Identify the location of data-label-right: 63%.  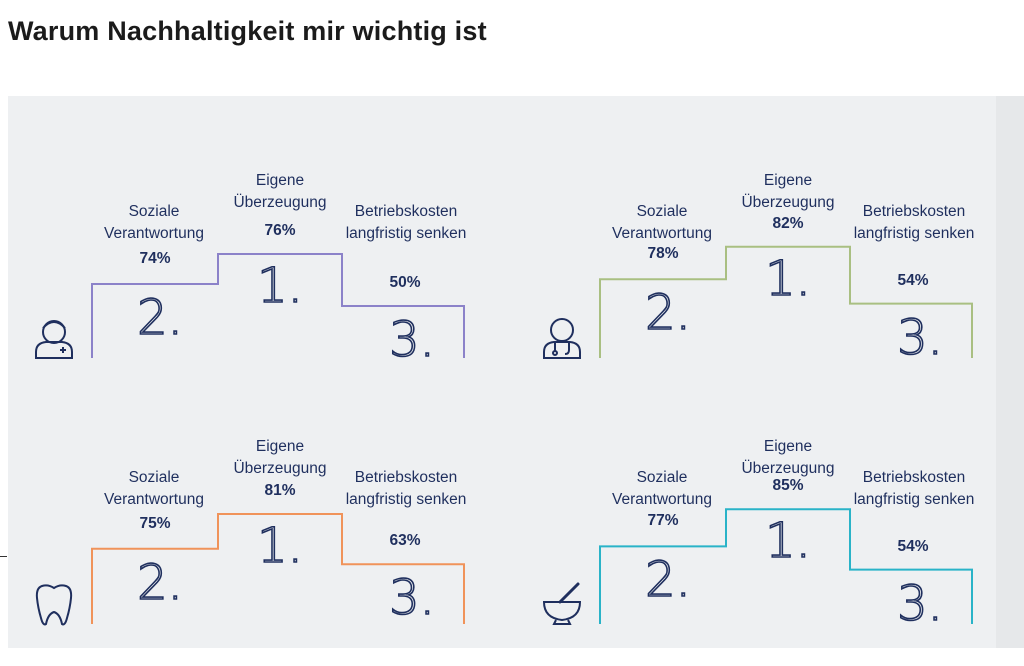
(405, 541).